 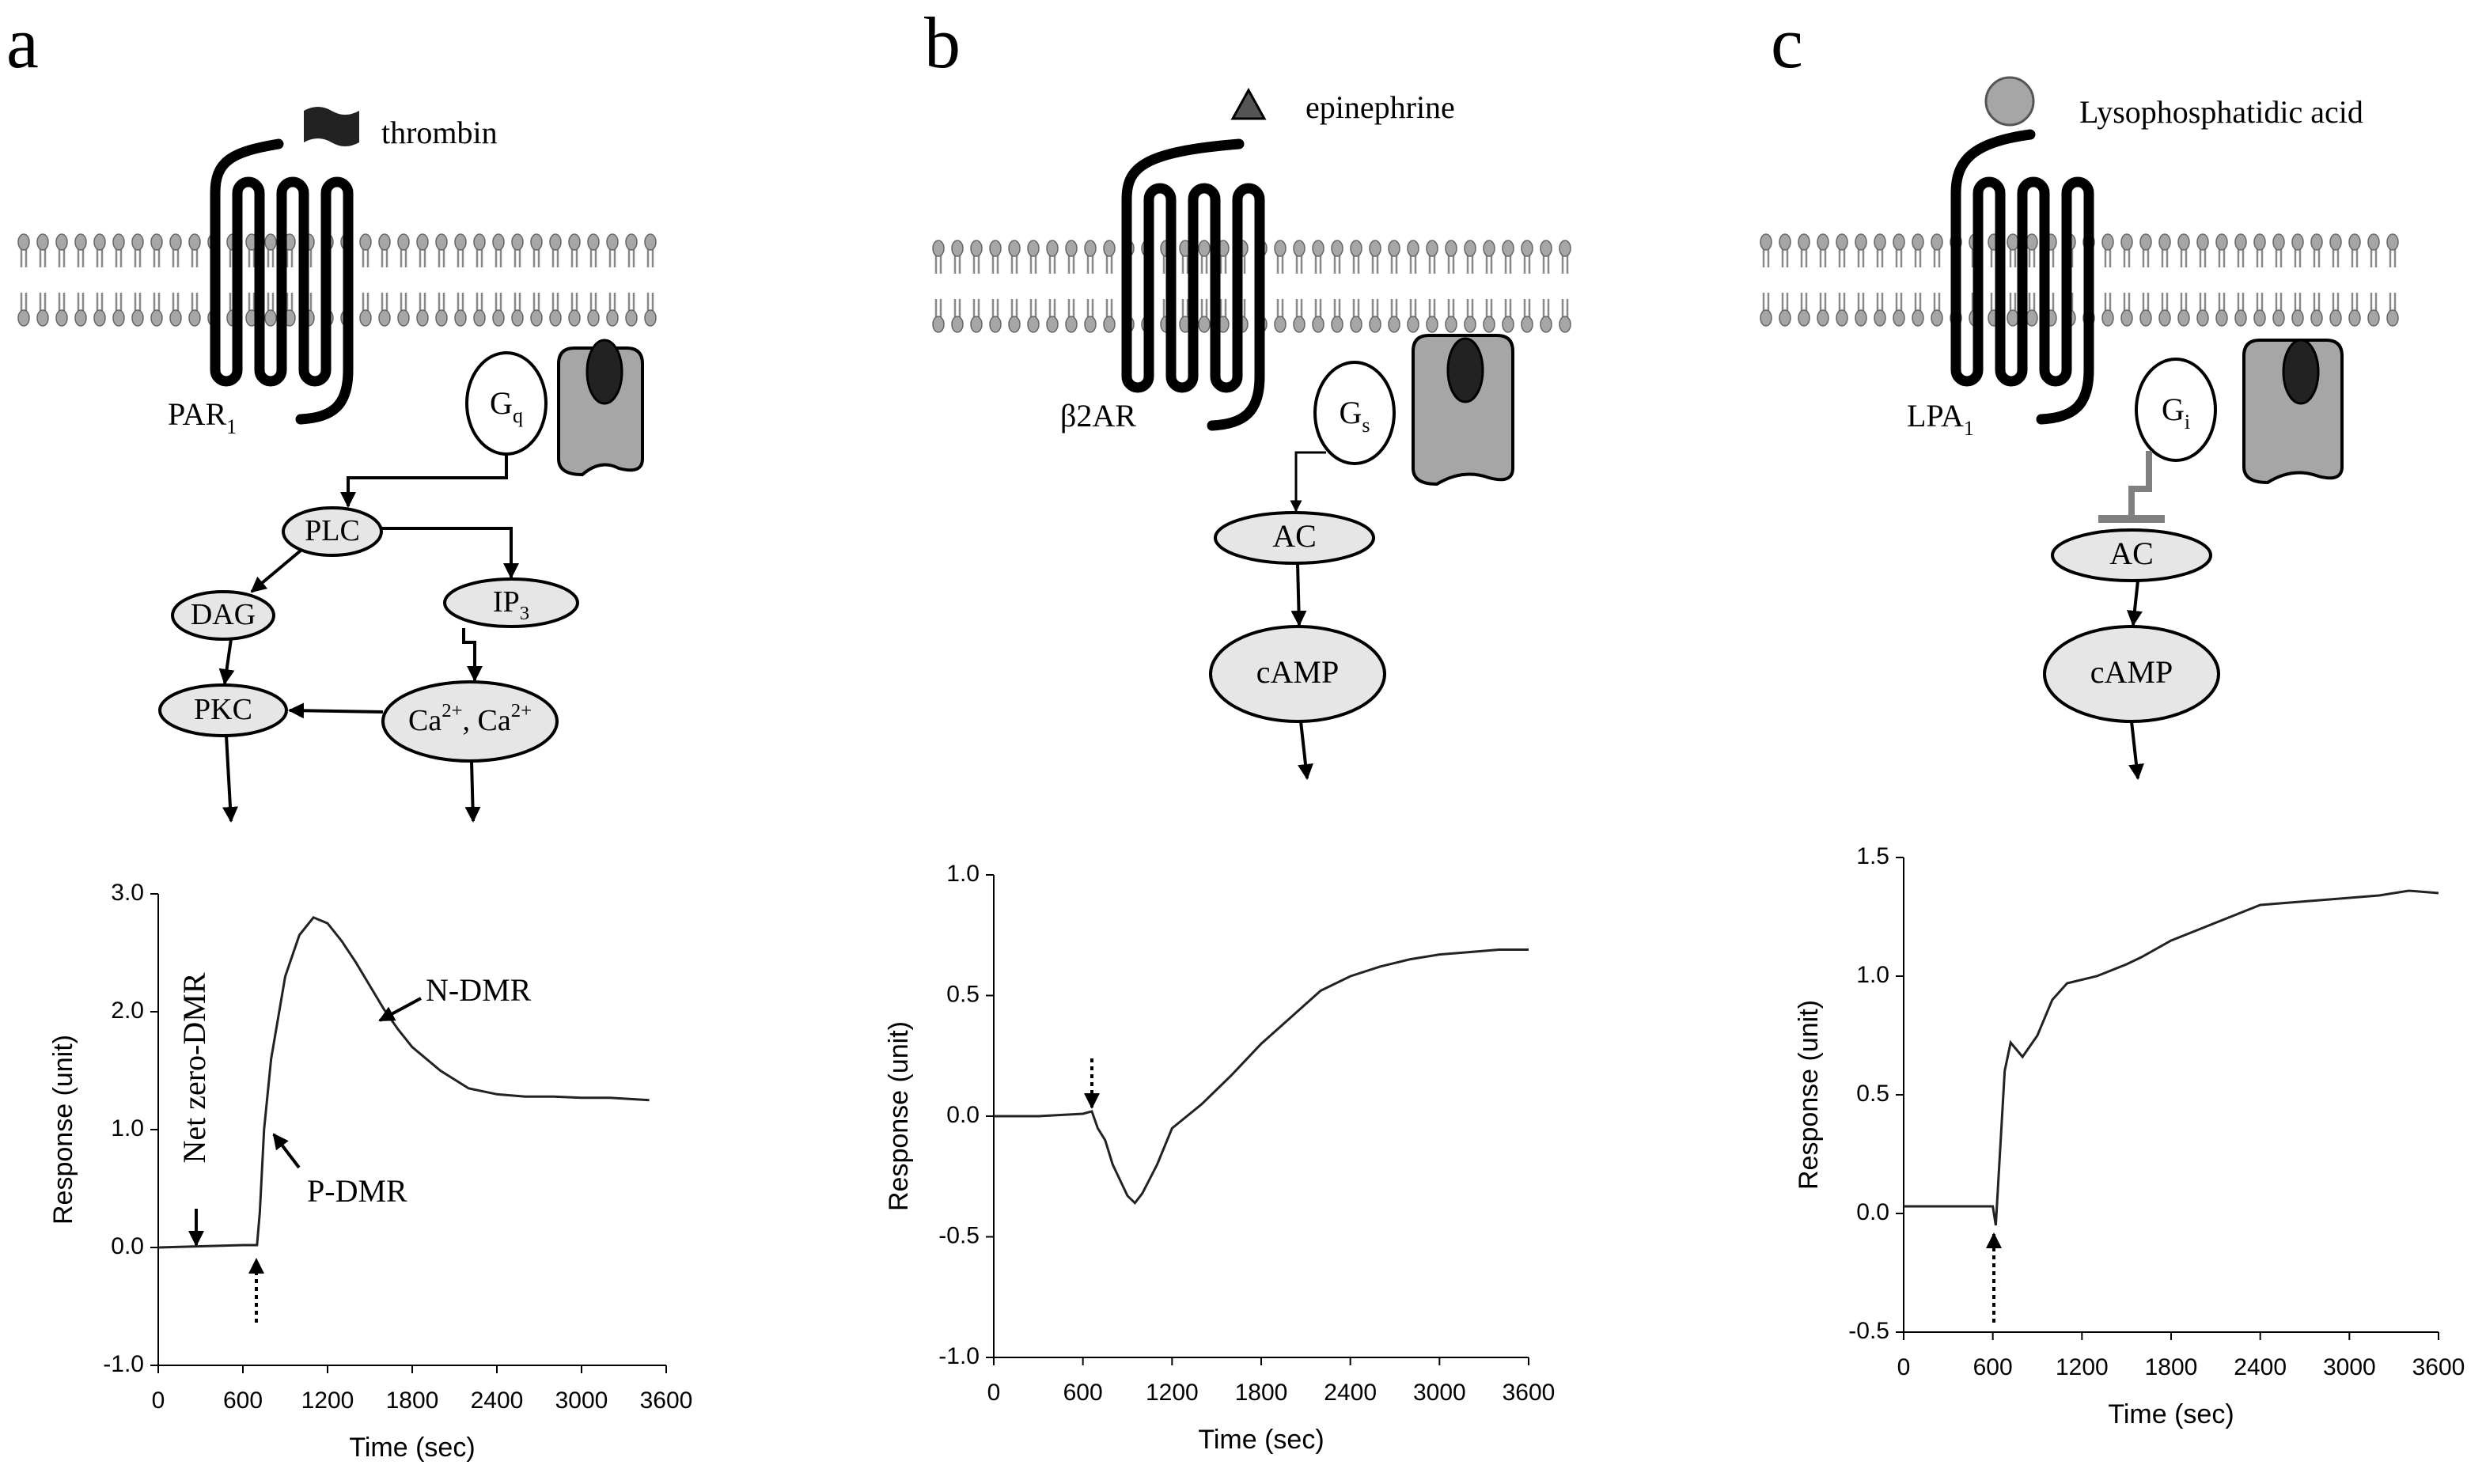 What do you see at coordinates (497, 1400) in the screenshot?
I see `x-tick-label: 2400` at bounding box center [497, 1400].